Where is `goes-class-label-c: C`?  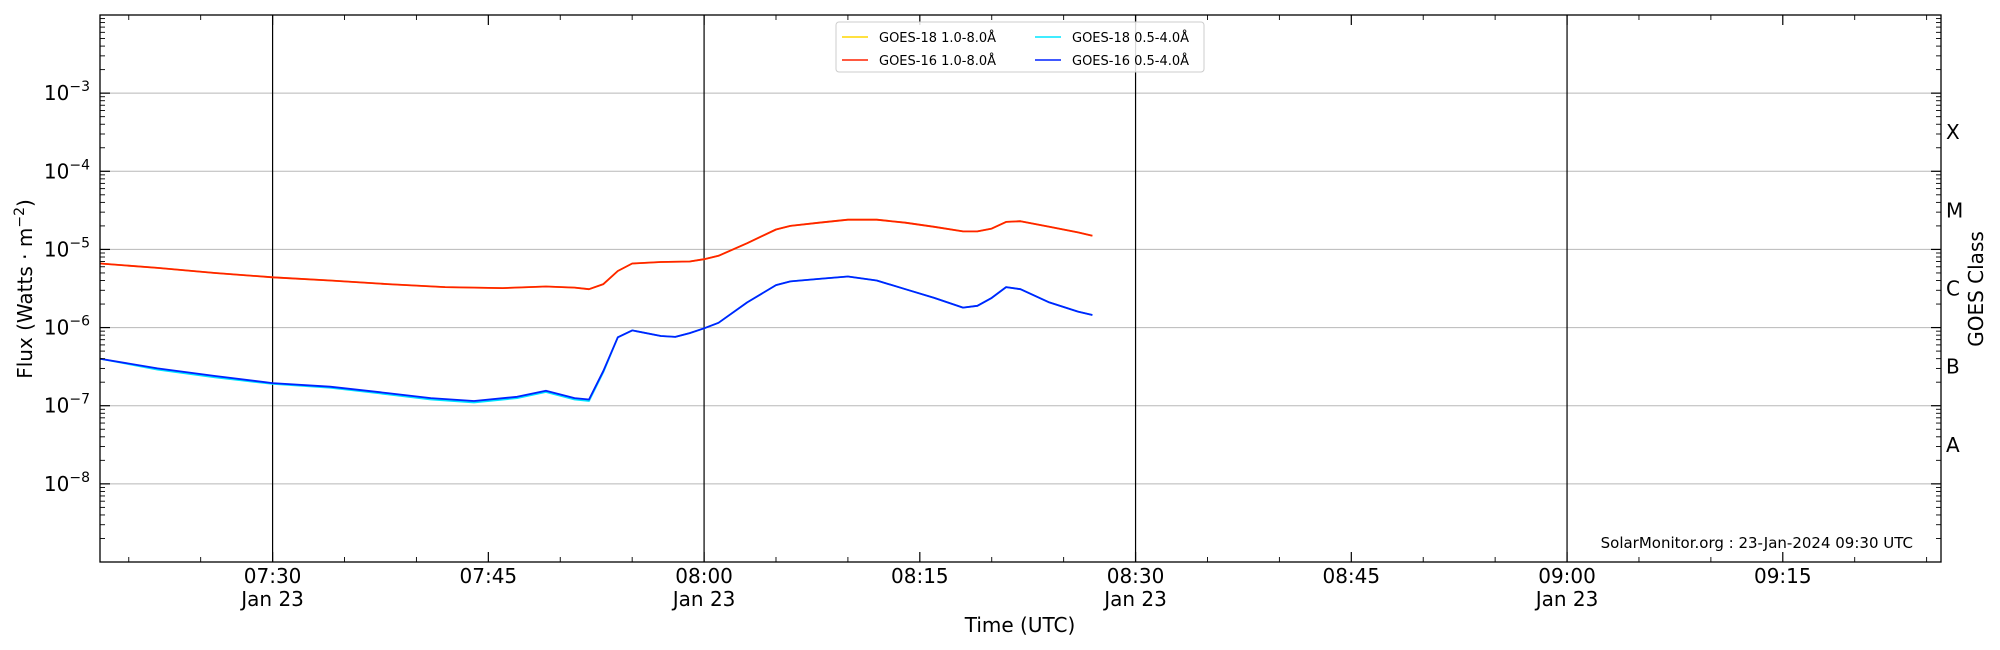
goes-class-label-c: C is located at coordinates (1953, 289).